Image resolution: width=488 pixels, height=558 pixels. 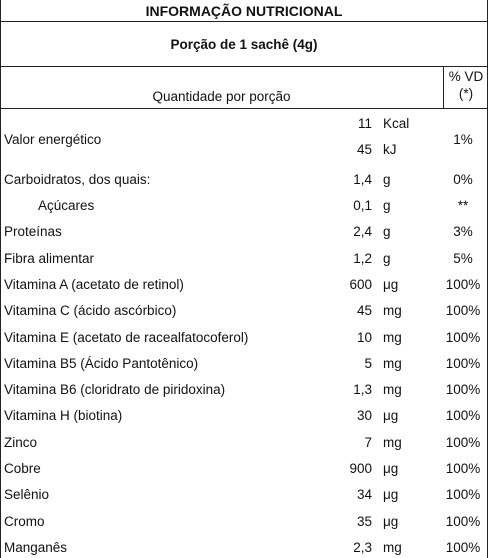 I want to click on nutrient-name: Açúcares, so click(x=66, y=206).